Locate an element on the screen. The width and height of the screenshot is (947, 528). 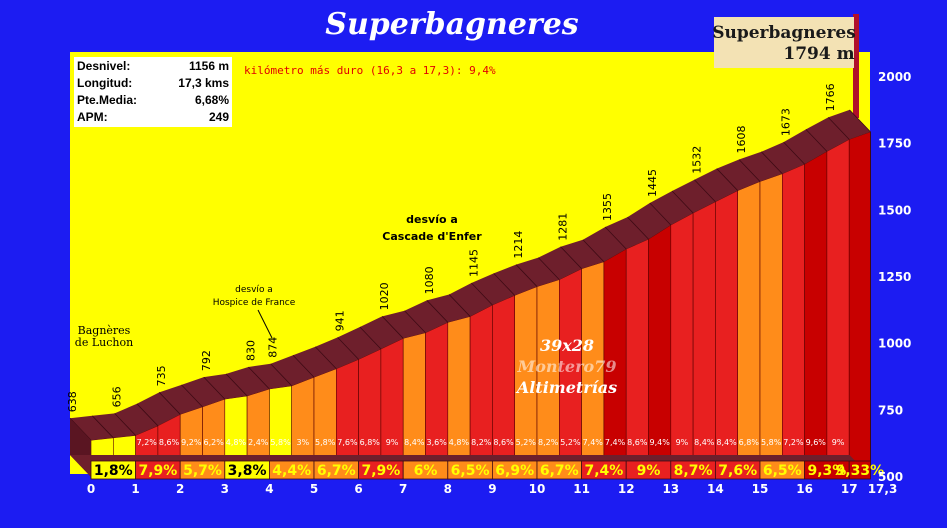
place-enfer-line1: desvío a is located at coordinates (432, 219).